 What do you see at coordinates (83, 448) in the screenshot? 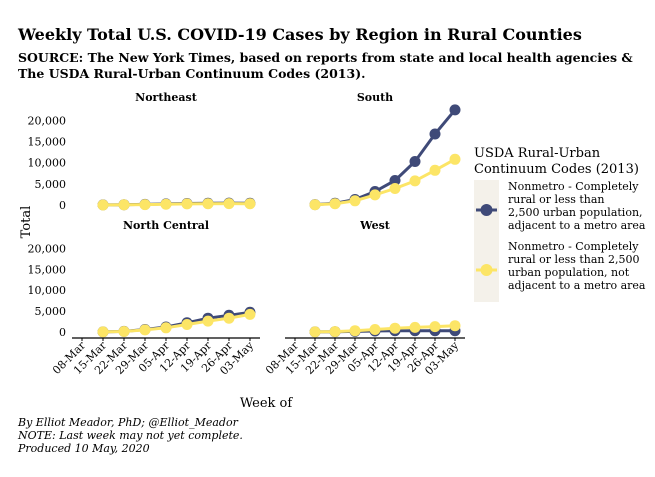
I see `caption-line-3: Produced 10 May, 2020` at bounding box center [83, 448].